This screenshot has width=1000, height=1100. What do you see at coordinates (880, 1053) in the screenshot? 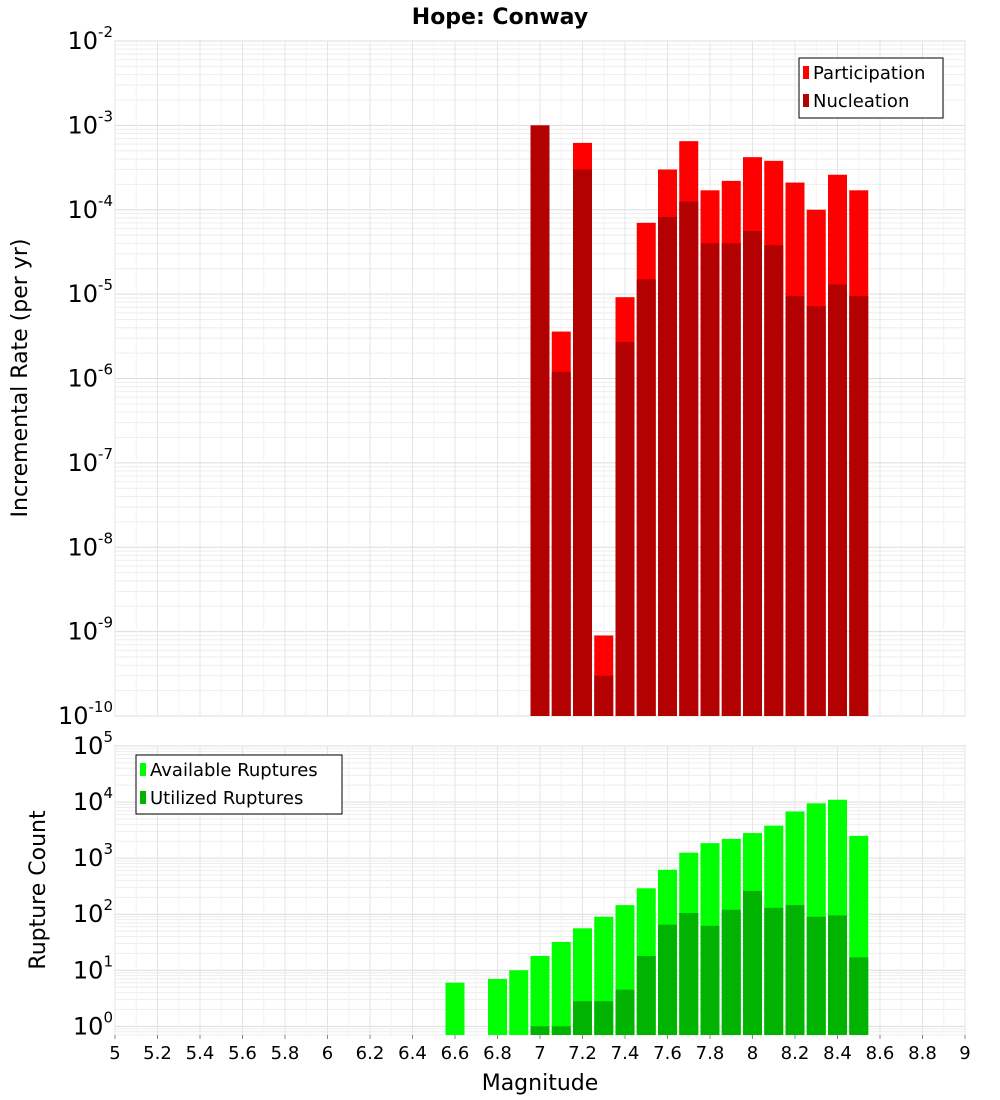
I see `x-tick-label: 8.6` at bounding box center [880, 1053].